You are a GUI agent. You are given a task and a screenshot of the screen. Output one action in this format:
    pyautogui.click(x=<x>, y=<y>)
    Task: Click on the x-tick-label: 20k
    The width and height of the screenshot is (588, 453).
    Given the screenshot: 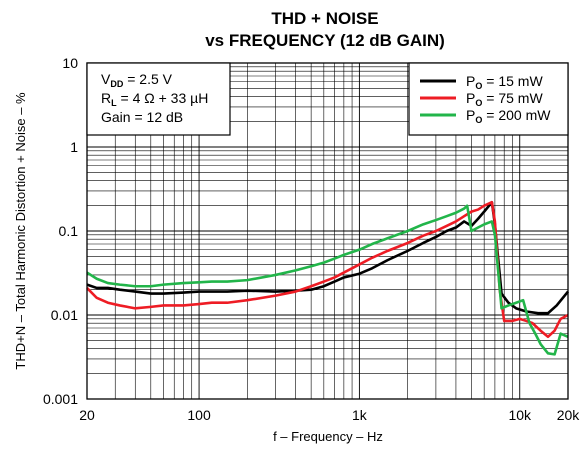 What is the action you would take?
    pyautogui.click(x=569, y=415)
    